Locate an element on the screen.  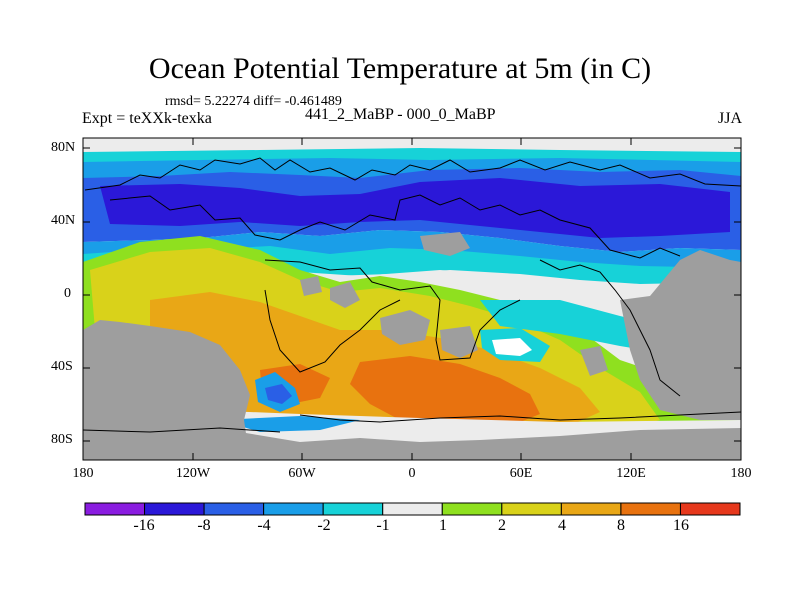
white-patch is located at coordinates (512, 347).